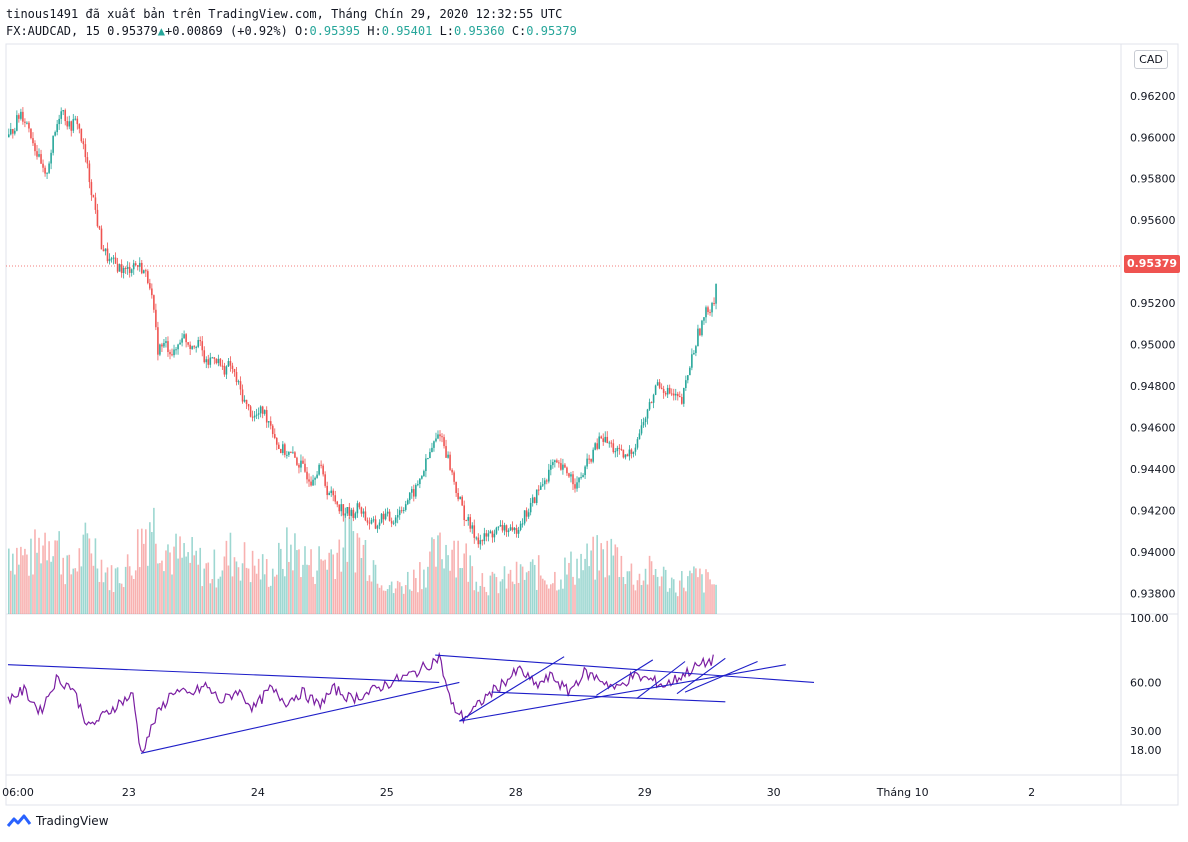 This screenshot has width=1188, height=842. Describe the element at coordinates (57, 821) in the screenshot. I see `tradingview-logo: TradingView` at that location.